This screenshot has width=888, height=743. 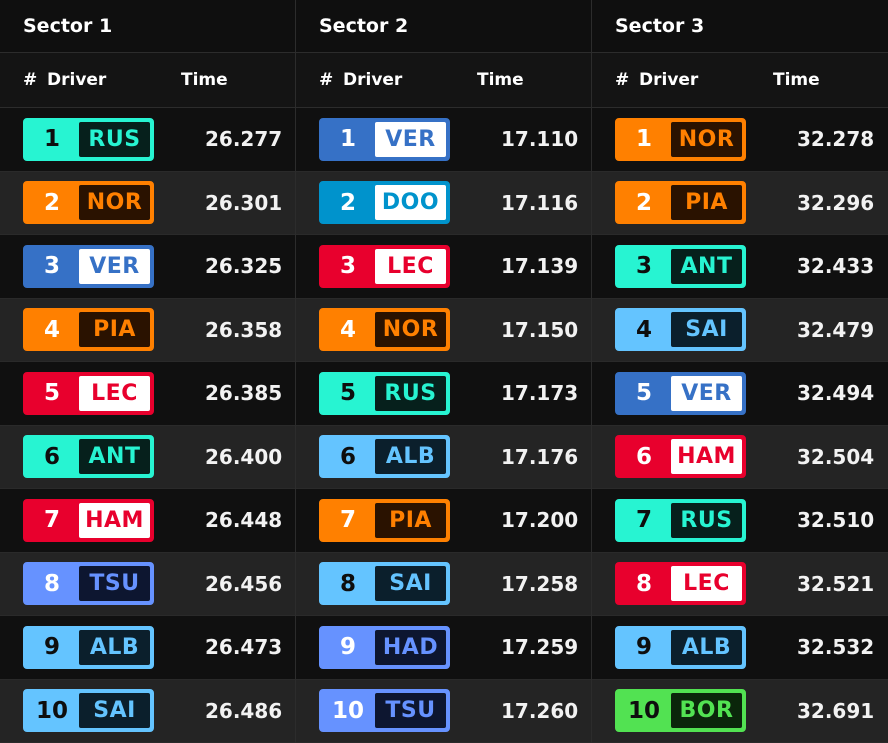 I want to click on sector-title: Sector 3, so click(x=740, y=26).